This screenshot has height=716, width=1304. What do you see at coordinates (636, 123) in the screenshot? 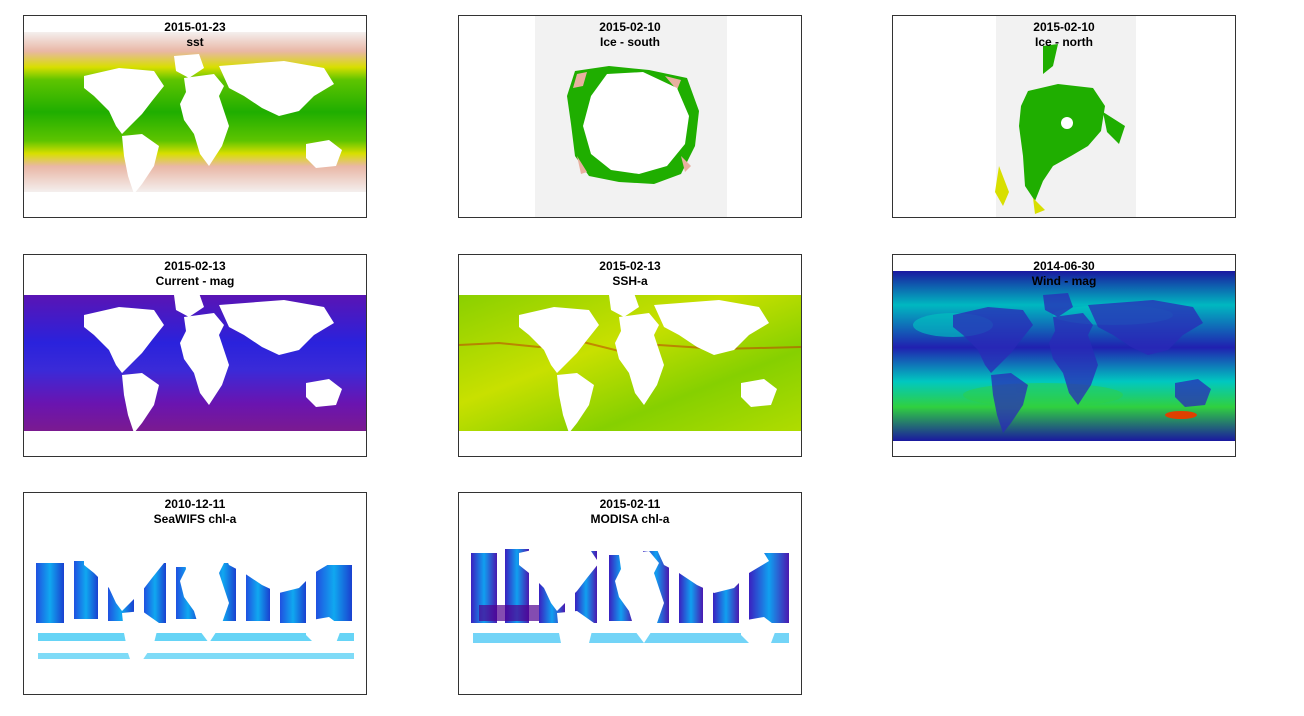
I see `antarctica` at bounding box center [636, 123].